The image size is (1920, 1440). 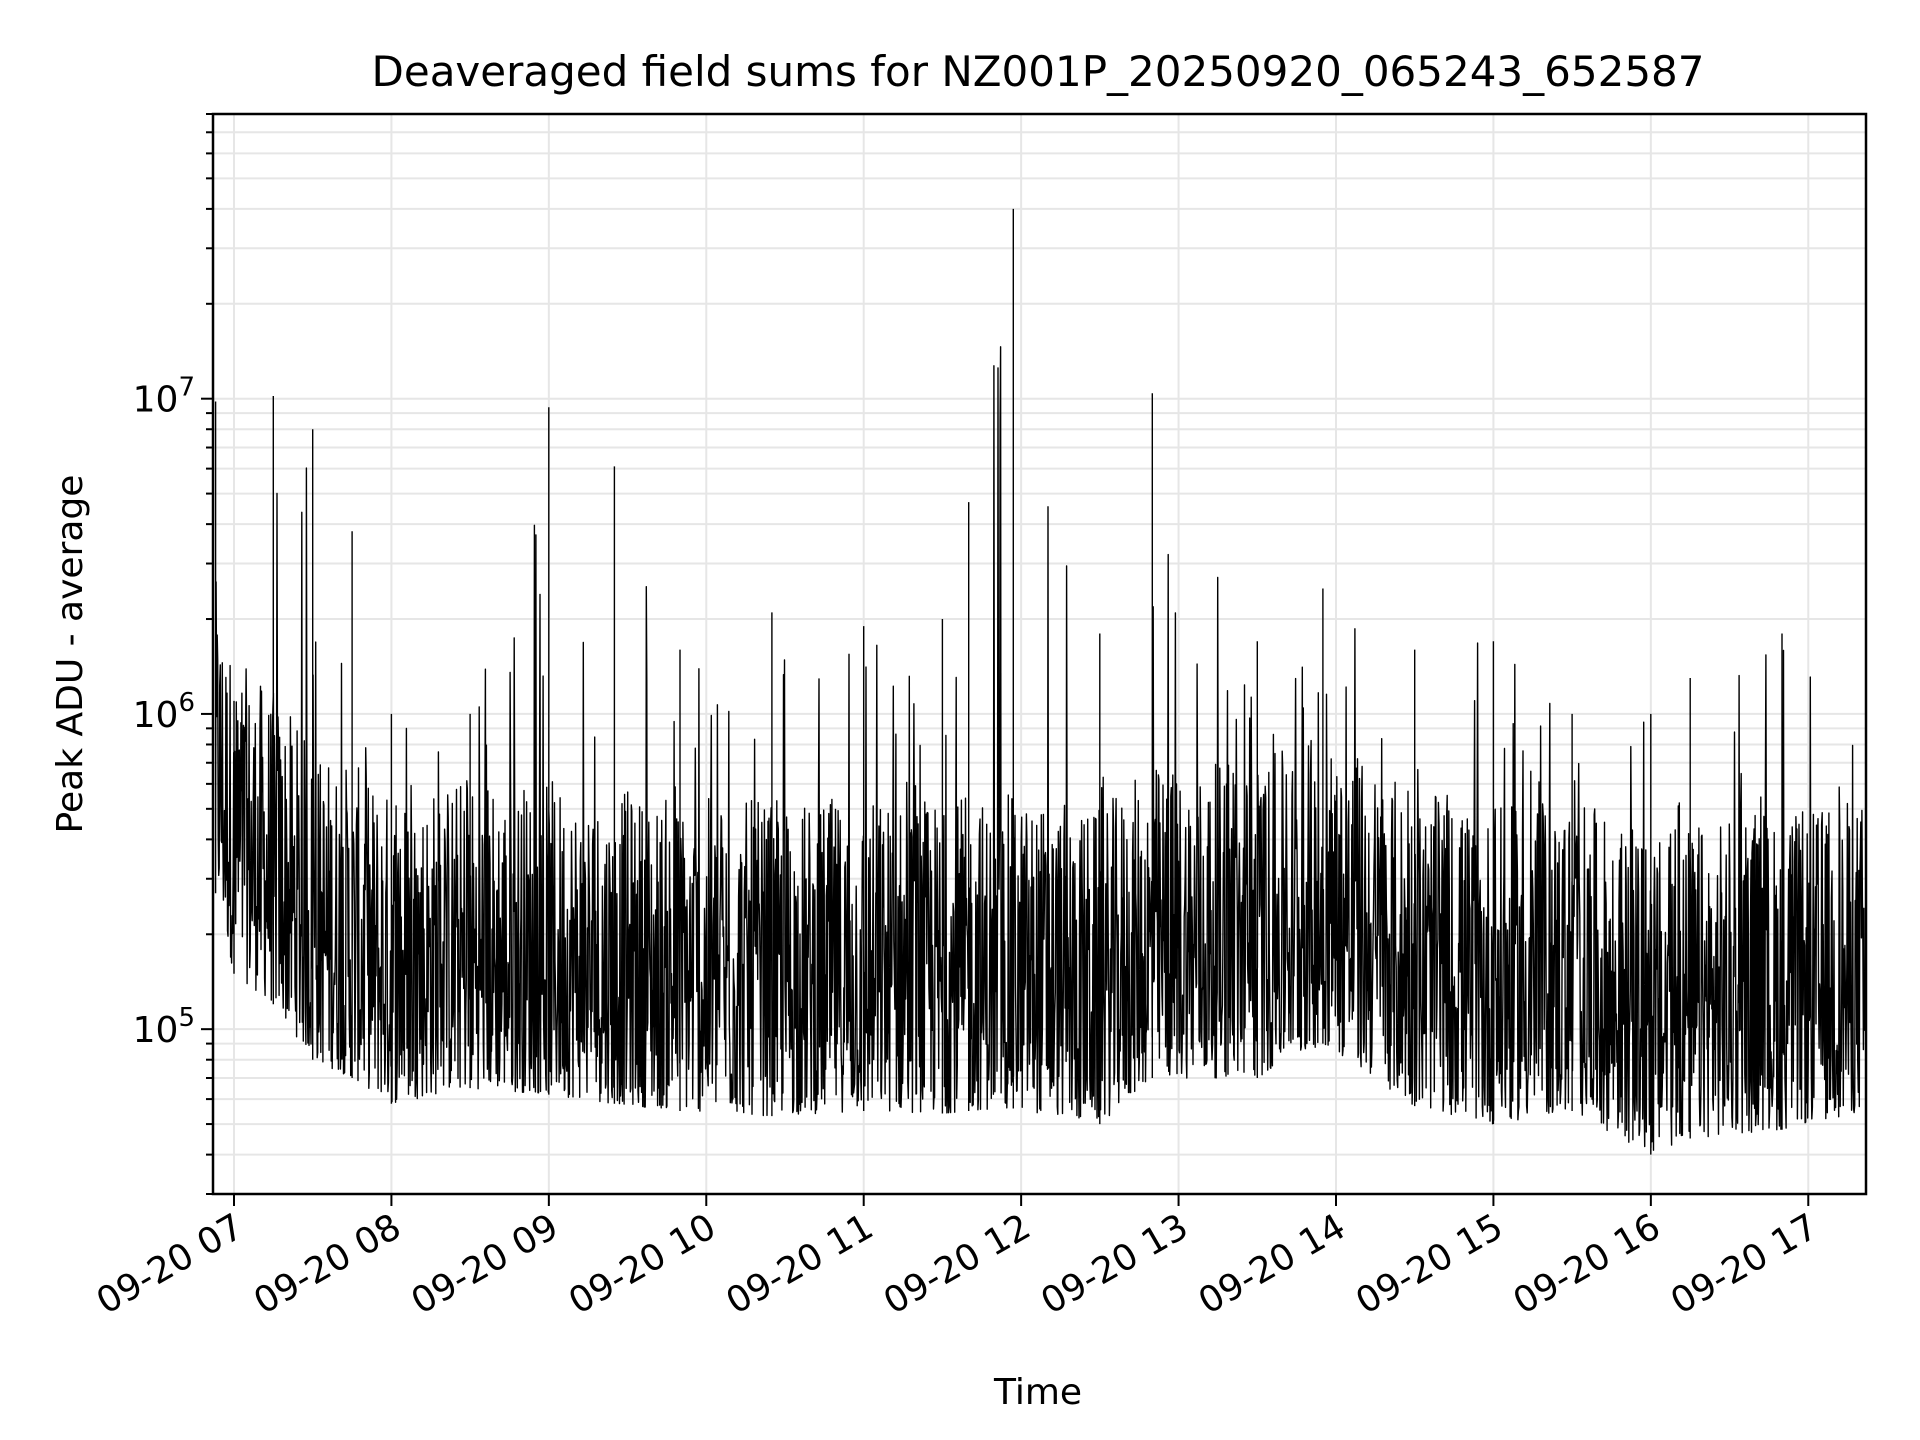 I want to click on y-axis: 10⁵ 10⁶ 10⁷, so click(x=173, y=654).